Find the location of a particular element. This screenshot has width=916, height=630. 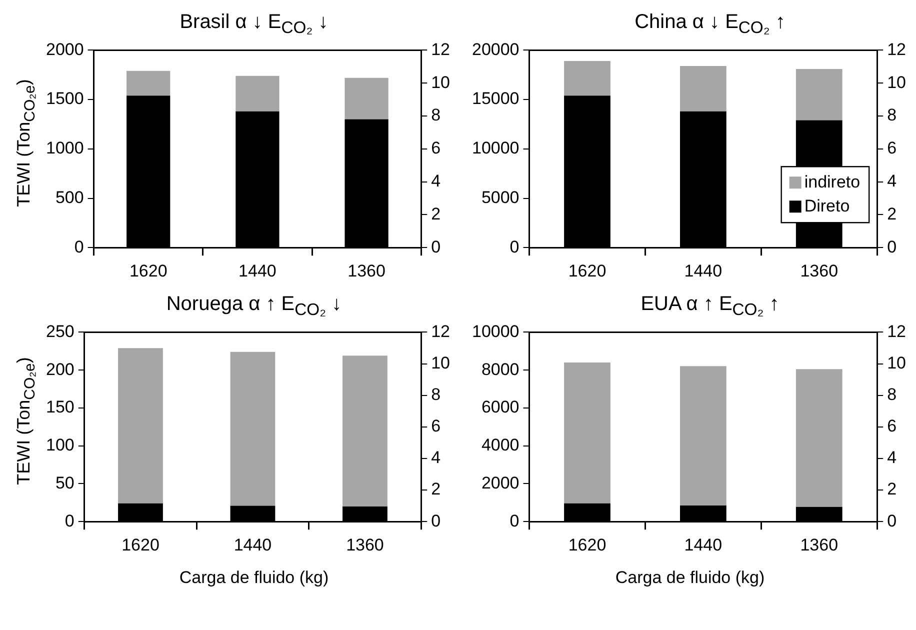

legend-label: Direto is located at coordinates (827, 206).